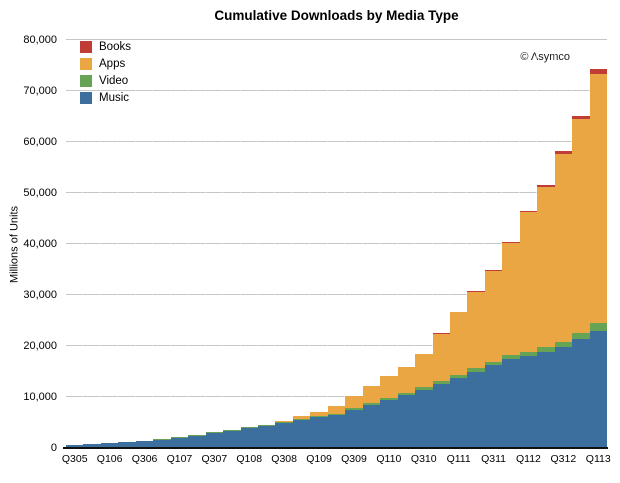  Describe the element at coordinates (545, 57) in the screenshot. I see `watermark: © Λsymco` at that location.